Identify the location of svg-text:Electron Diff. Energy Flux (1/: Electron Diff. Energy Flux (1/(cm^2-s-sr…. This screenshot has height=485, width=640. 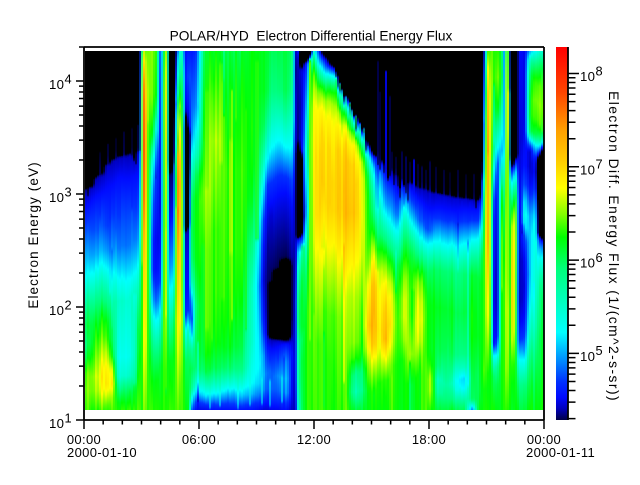
(613, 246).